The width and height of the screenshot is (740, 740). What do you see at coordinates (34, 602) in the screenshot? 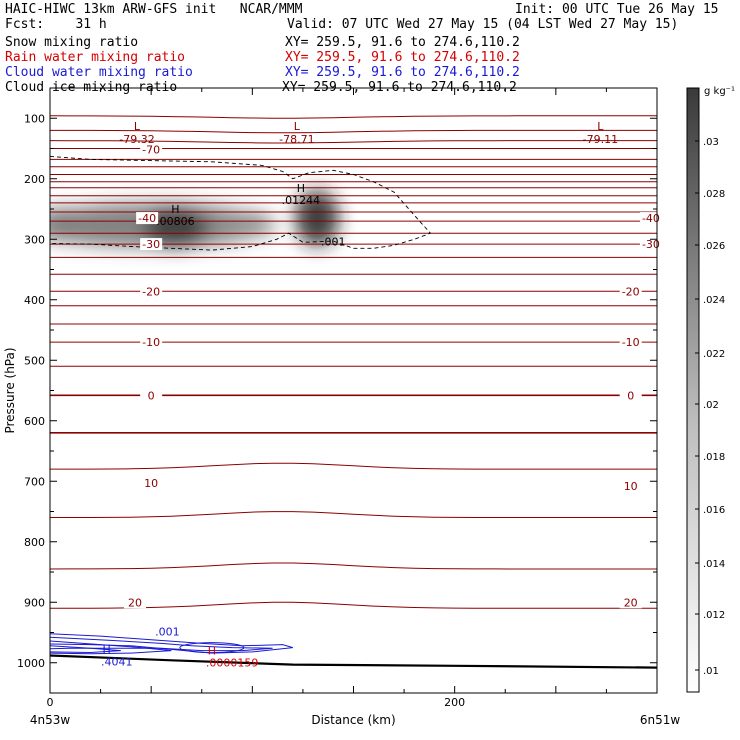
I see `y-tick-label: 900` at bounding box center [34, 602].